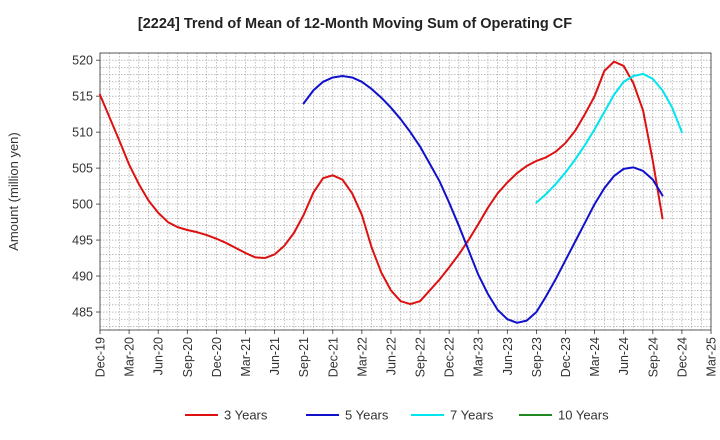 Image resolution: width=720 pixels, height=440 pixels. I want to click on legend-label: 7 Years, so click(472, 415).